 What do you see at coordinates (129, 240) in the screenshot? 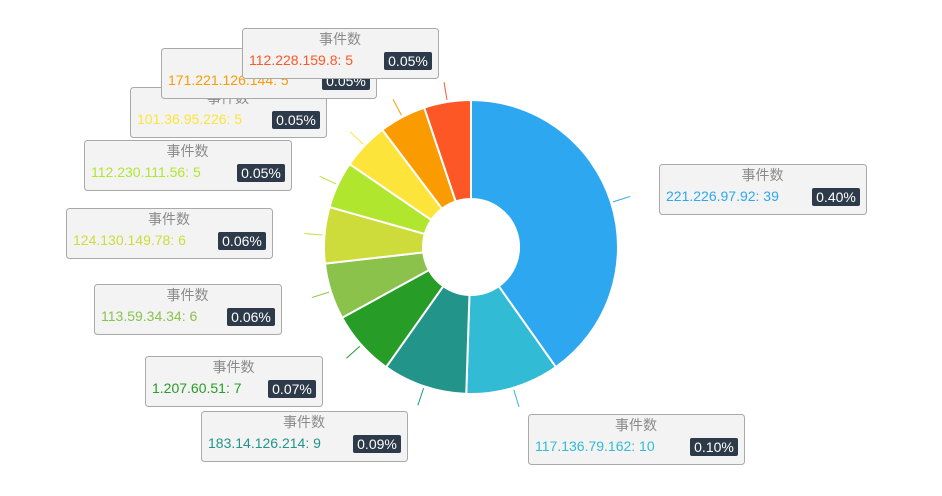
I see `label-value: 124.130.149.78: 6` at bounding box center [129, 240].